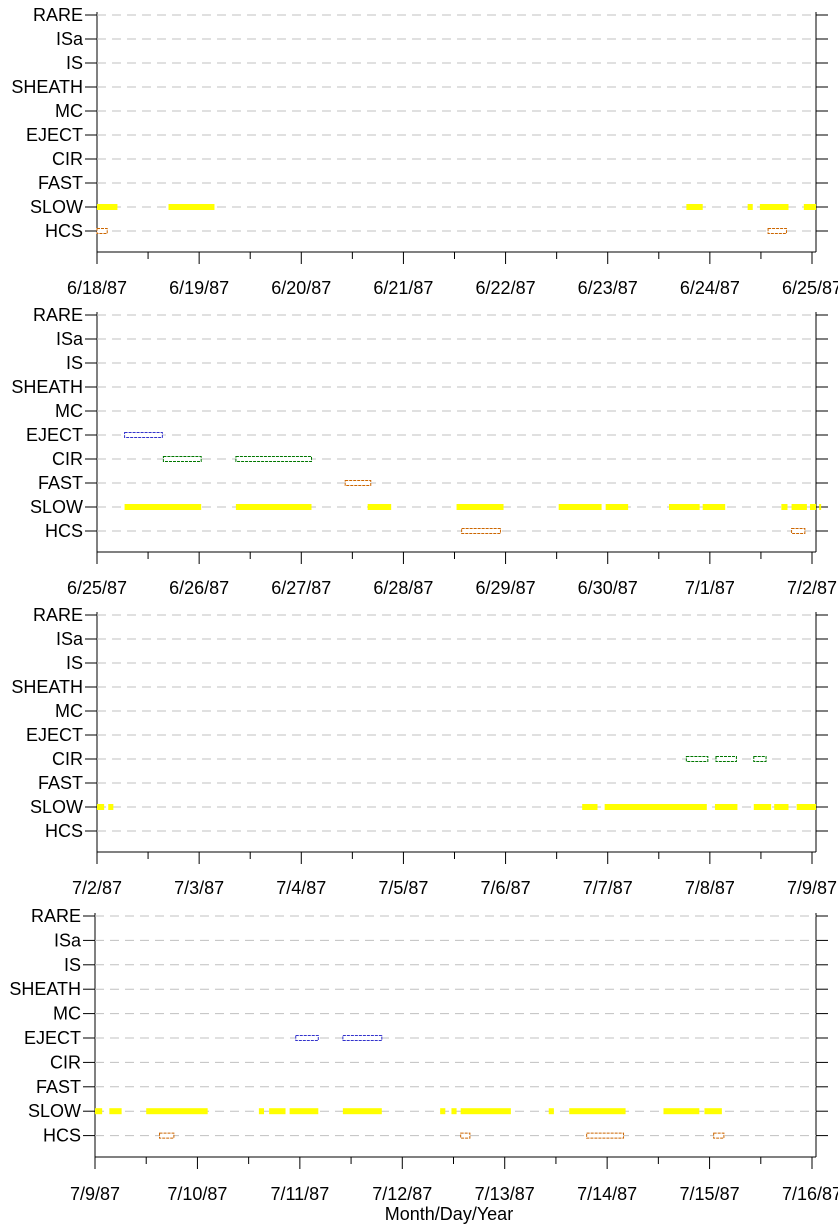 The height and width of the screenshot is (1226, 838). I want to click on x-tick-label: 7/8/87, so click(710, 888).